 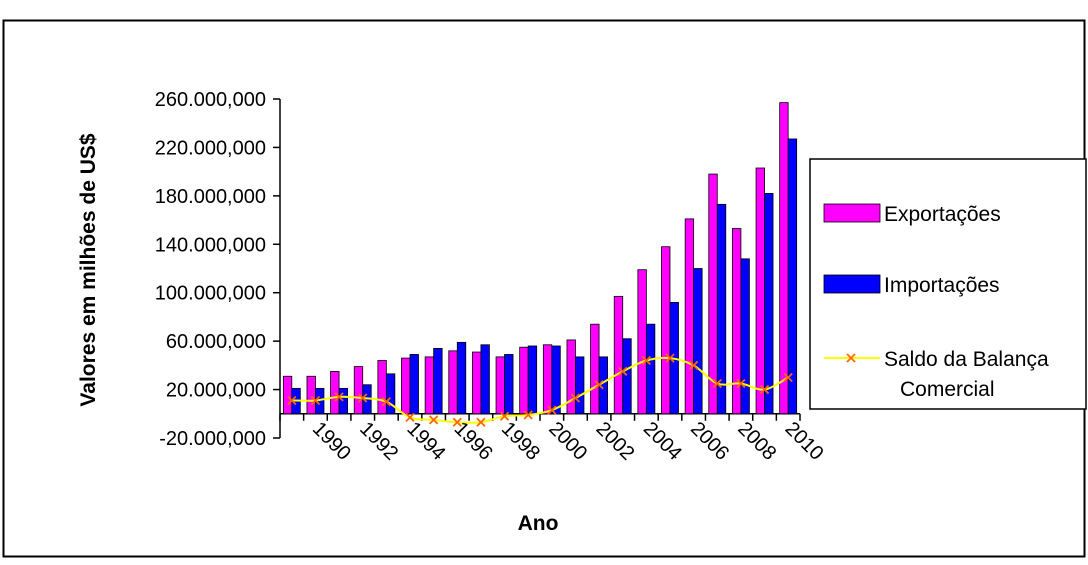 What do you see at coordinates (212, 439) in the screenshot?
I see `y-tick-label: -20.000,000` at bounding box center [212, 439].